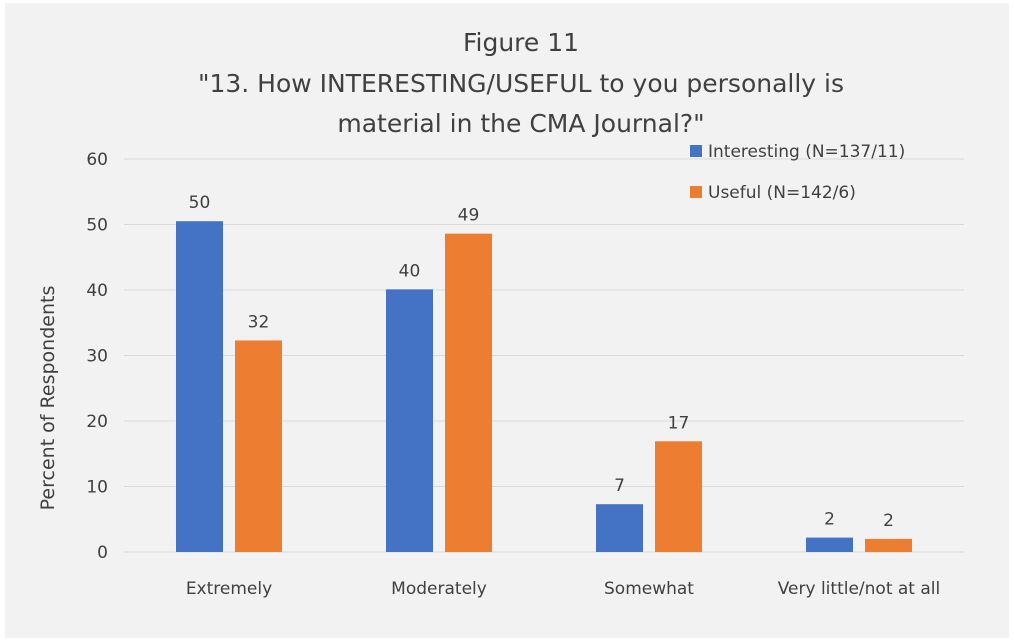 The width and height of the screenshot is (1014, 641). What do you see at coordinates (259, 322) in the screenshot?
I see `data-label: 32` at bounding box center [259, 322].